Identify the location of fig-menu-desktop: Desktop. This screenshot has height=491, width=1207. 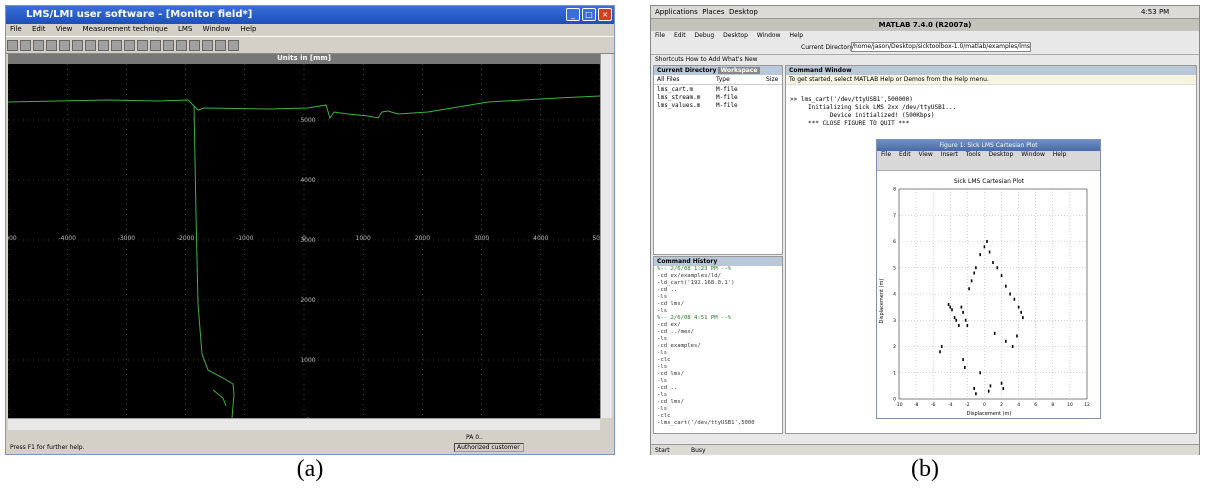
(1001, 154).